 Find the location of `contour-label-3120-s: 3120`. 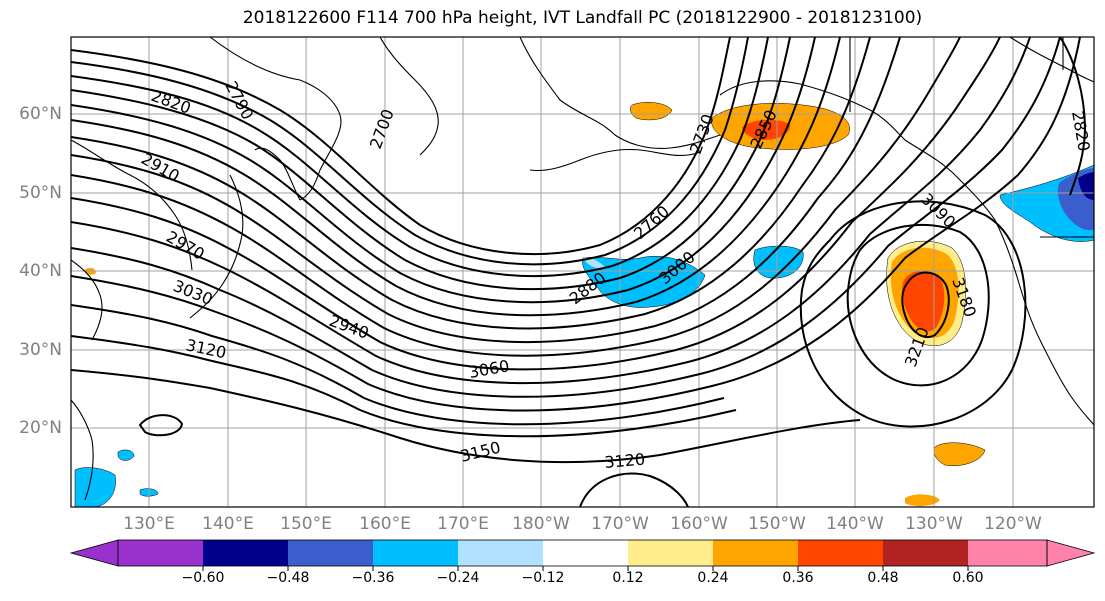

contour-label-3120-s: 3120 is located at coordinates (625, 461).